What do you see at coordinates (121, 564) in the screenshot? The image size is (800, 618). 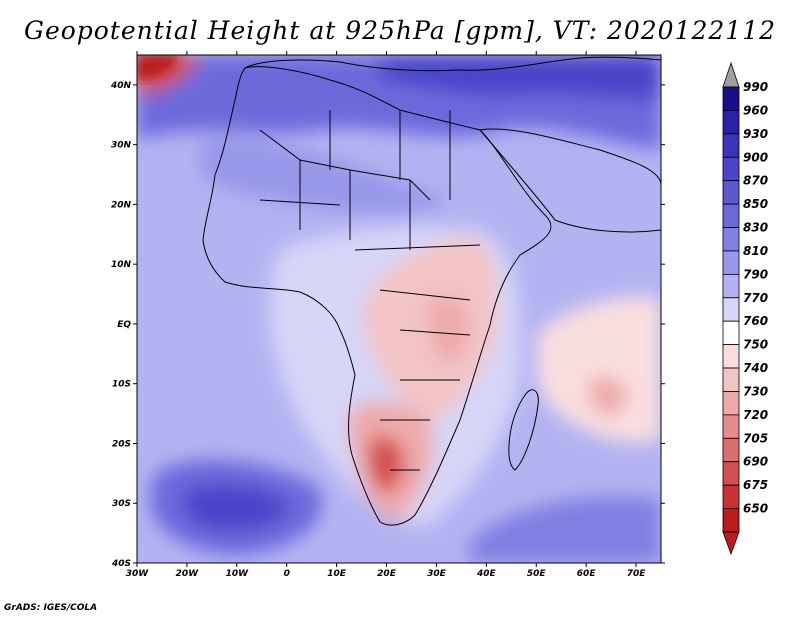 I see `lat-tick-label: 40S` at bounding box center [121, 564].